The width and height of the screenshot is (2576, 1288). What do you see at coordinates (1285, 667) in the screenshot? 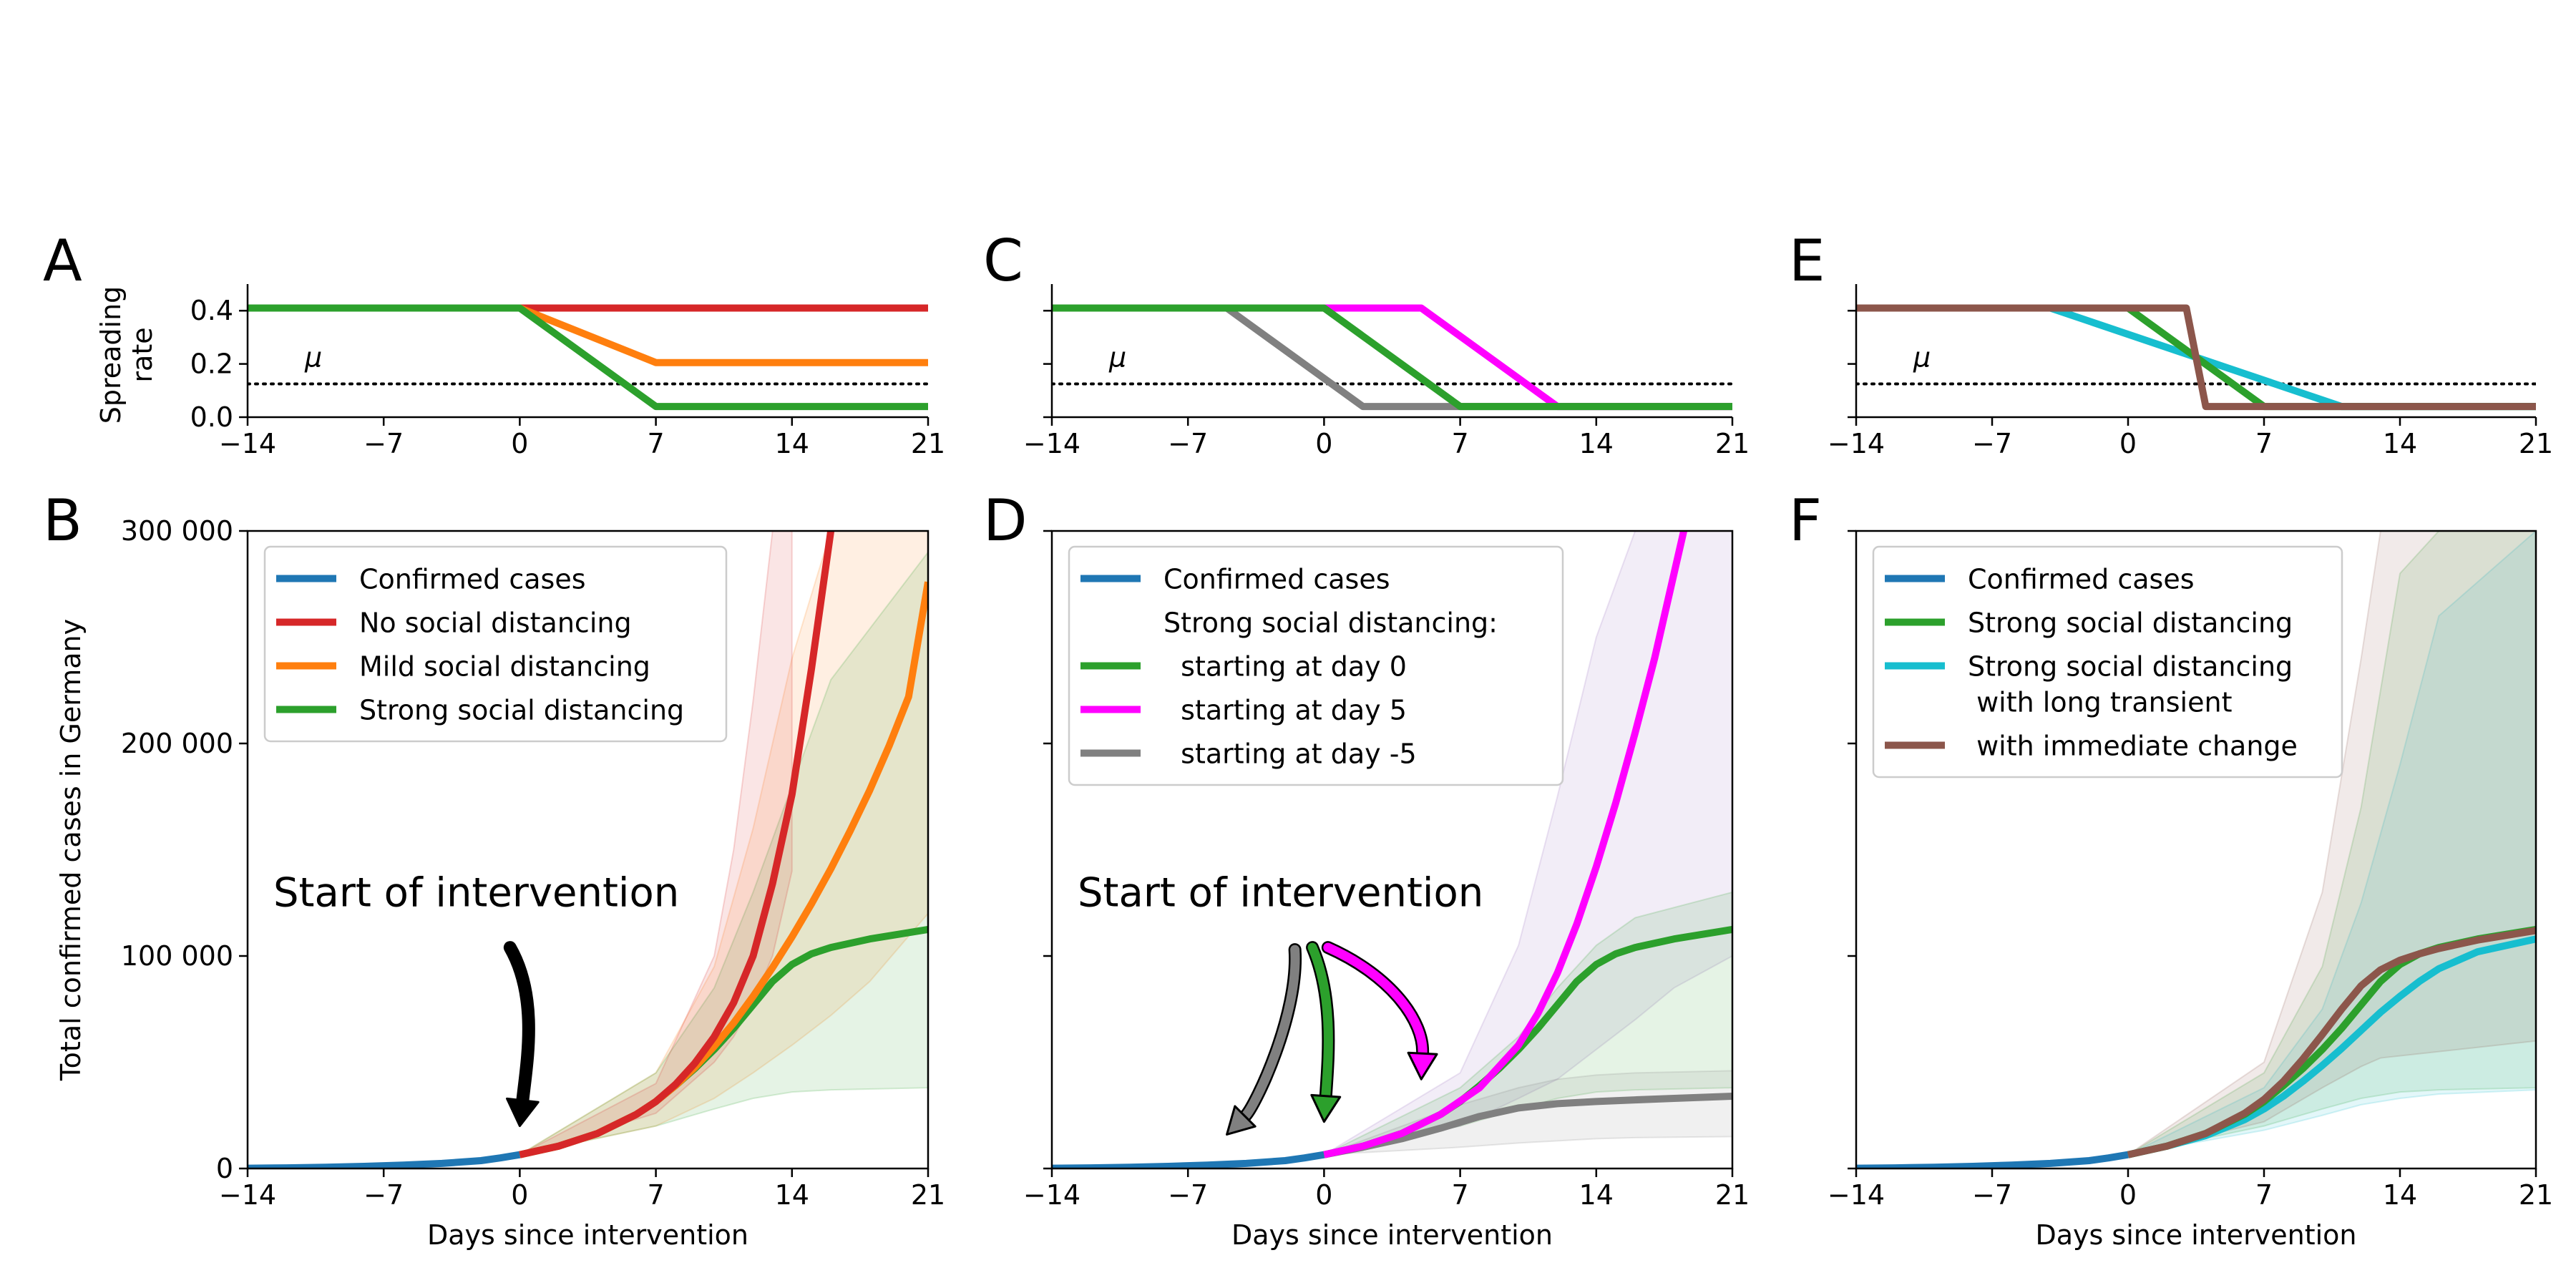
I see `legend-label: starting at day 0` at bounding box center [1285, 667].